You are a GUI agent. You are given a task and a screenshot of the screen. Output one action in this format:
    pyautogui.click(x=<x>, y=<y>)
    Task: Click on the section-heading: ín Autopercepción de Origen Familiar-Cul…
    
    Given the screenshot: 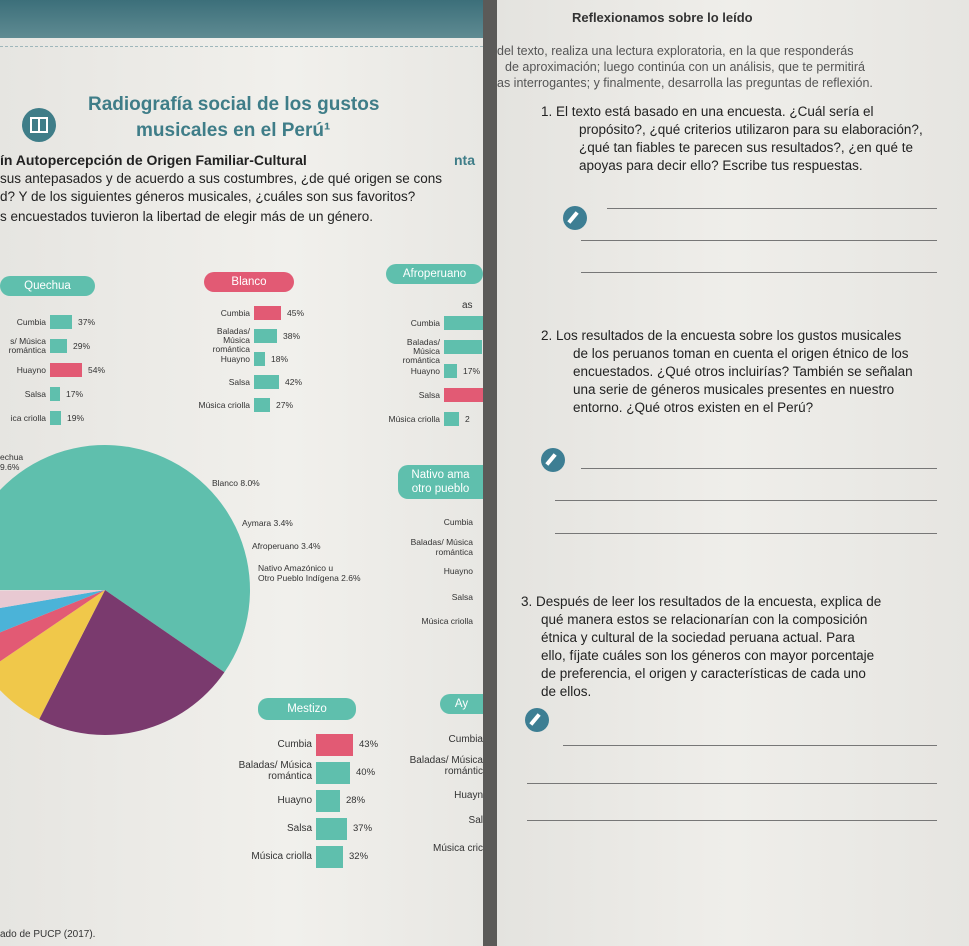 What is the action you would take?
    pyautogui.click(x=153, y=160)
    